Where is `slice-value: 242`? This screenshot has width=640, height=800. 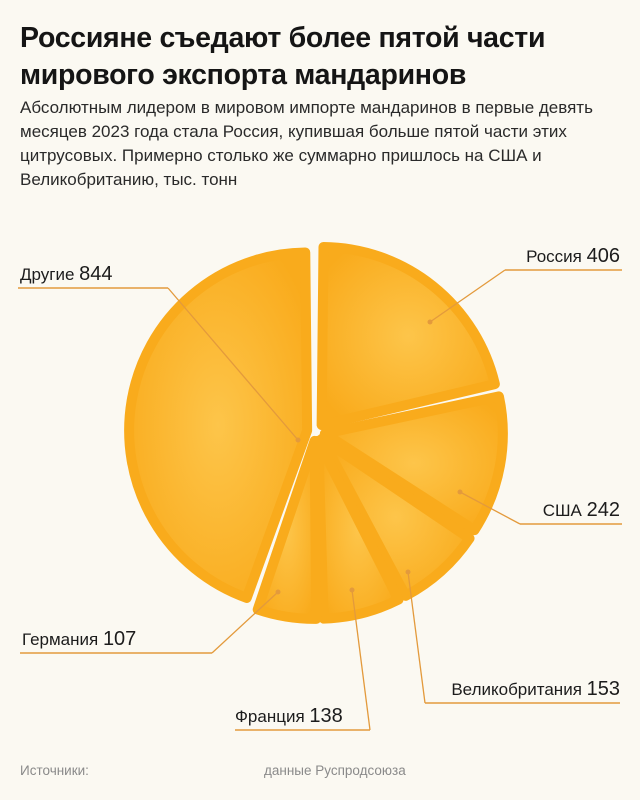
slice-value: 242 is located at coordinates (603, 510).